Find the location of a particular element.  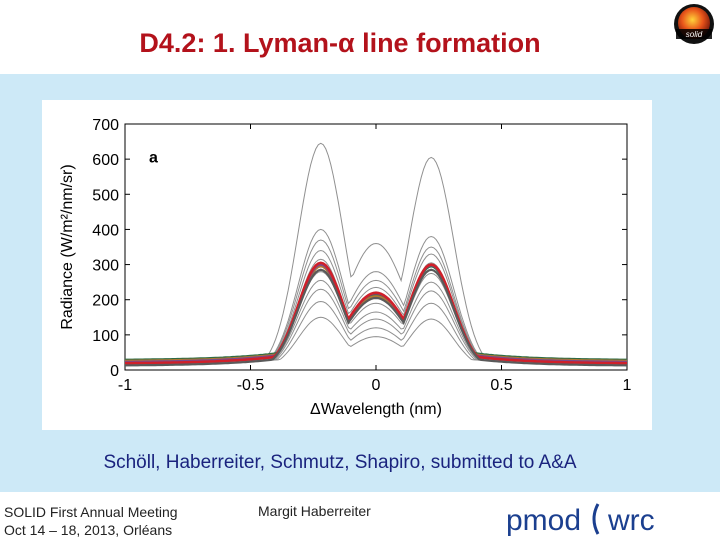

y-tick-label: 100 is located at coordinates (105, 336).